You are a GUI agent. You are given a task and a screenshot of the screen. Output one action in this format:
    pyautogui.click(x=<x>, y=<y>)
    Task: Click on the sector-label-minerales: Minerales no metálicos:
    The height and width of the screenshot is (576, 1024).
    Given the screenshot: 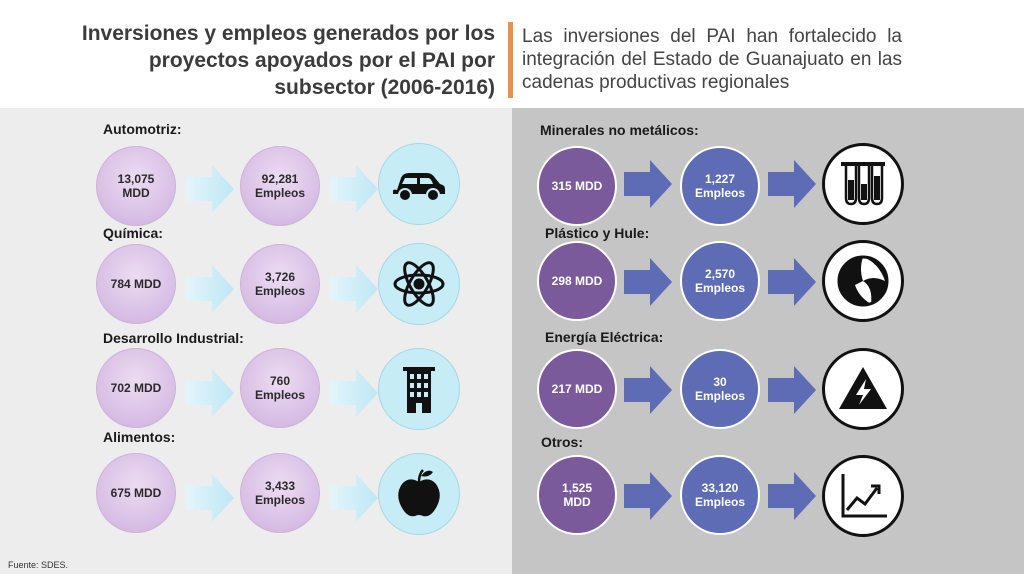 What is the action you would take?
    pyautogui.click(x=619, y=130)
    